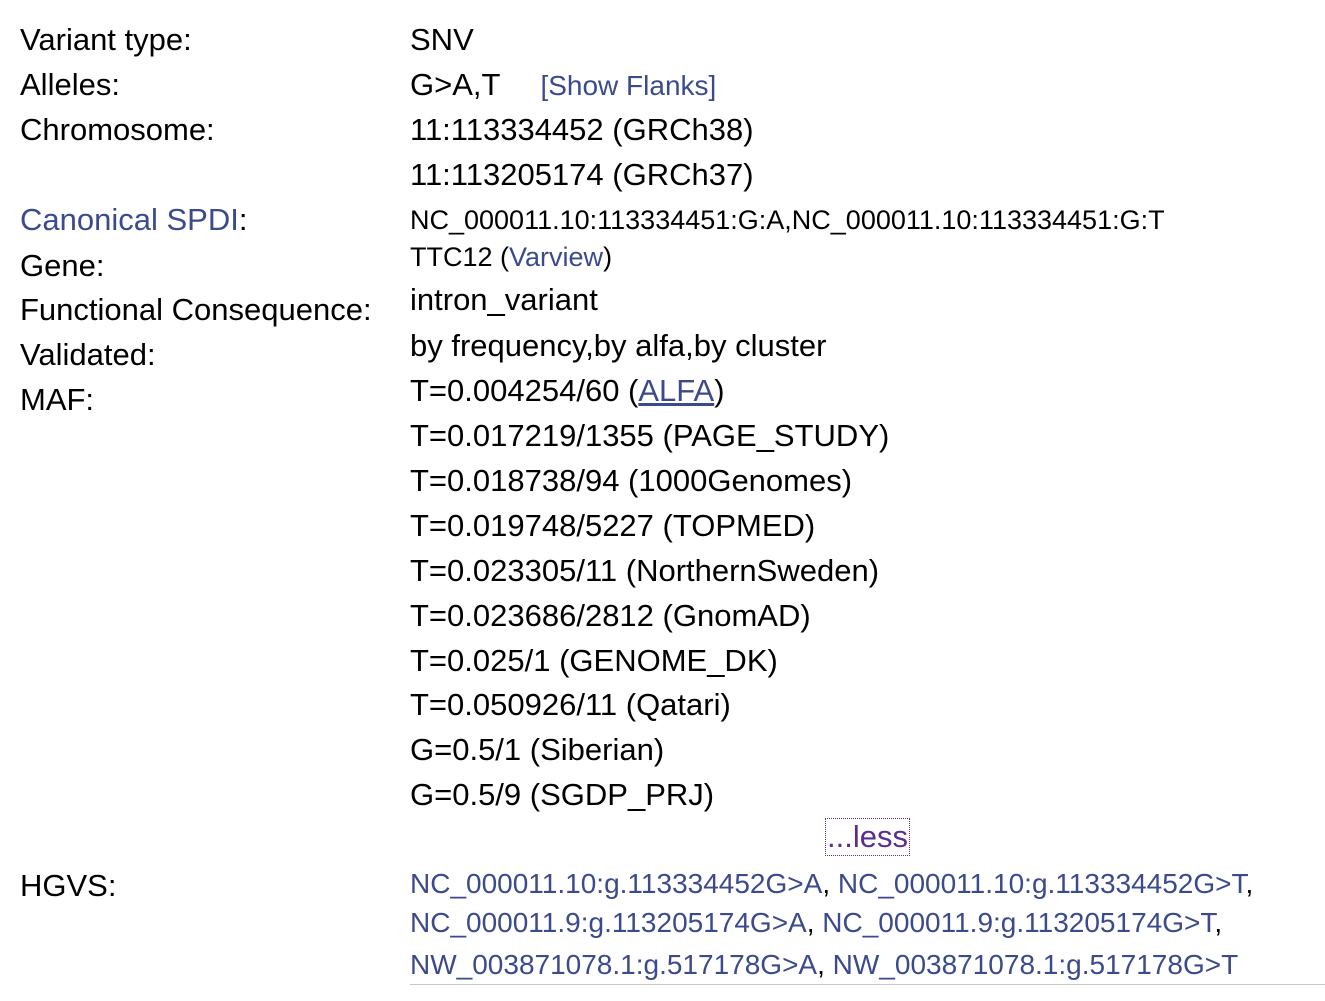 The width and height of the screenshot is (1325, 1001). I want to click on hgvs-link: NC_000011.10:g.113334452G>T, so click(1041, 883).